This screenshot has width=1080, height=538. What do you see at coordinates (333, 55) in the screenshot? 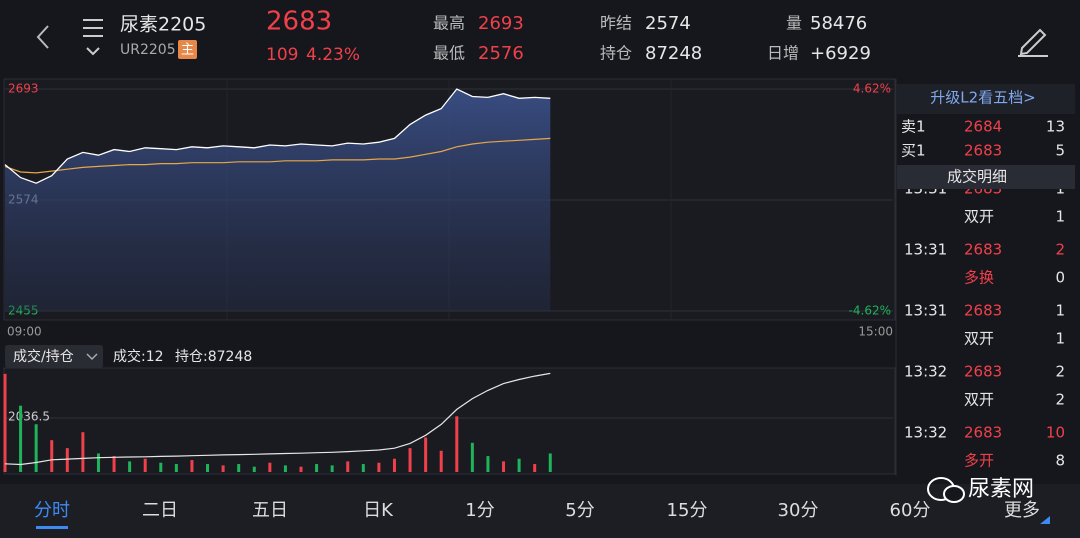
I see `change-pct: 4.23%` at bounding box center [333, 55].